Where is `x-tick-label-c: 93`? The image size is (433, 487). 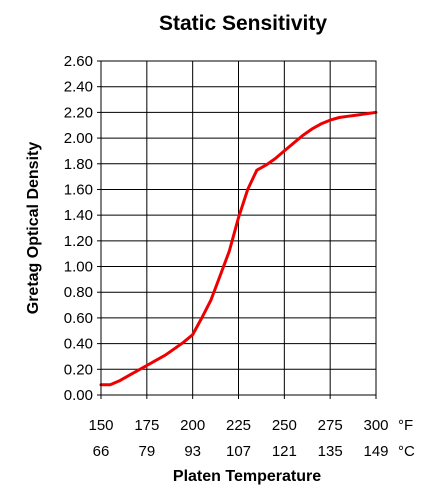 x-tick-label-c: 93 is located at coordinates (192, 451).